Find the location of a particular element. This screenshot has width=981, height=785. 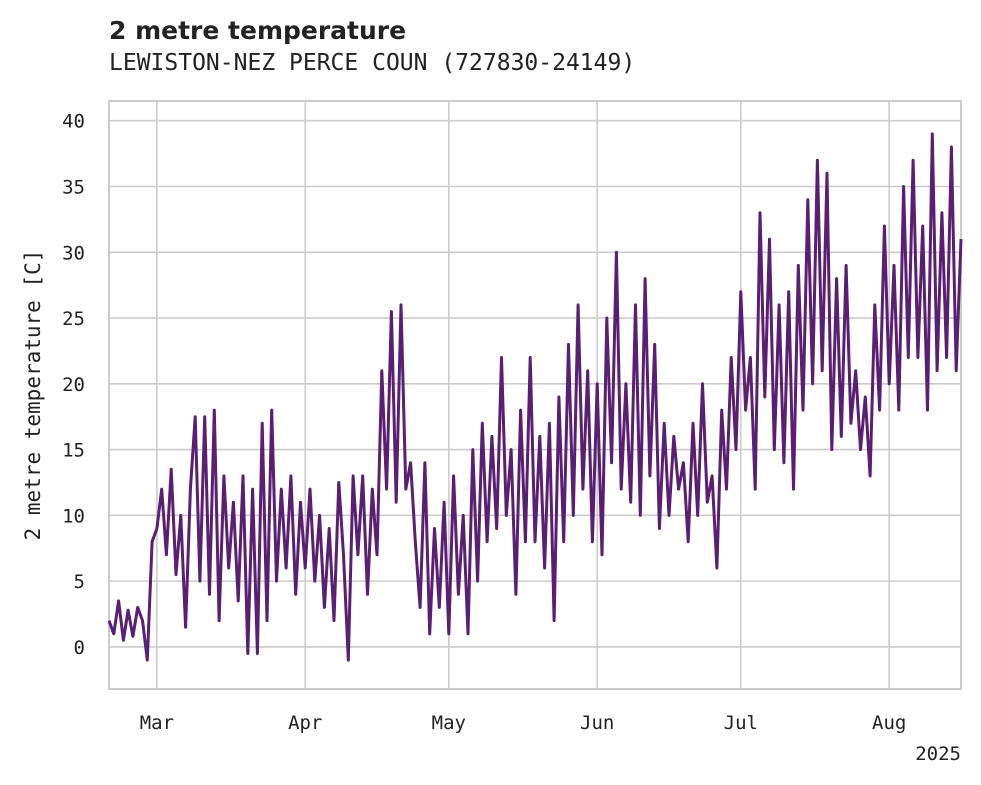

x-tick-labels: Mar Apr May Jun Jul Aug is located at coordinates (523, 723).